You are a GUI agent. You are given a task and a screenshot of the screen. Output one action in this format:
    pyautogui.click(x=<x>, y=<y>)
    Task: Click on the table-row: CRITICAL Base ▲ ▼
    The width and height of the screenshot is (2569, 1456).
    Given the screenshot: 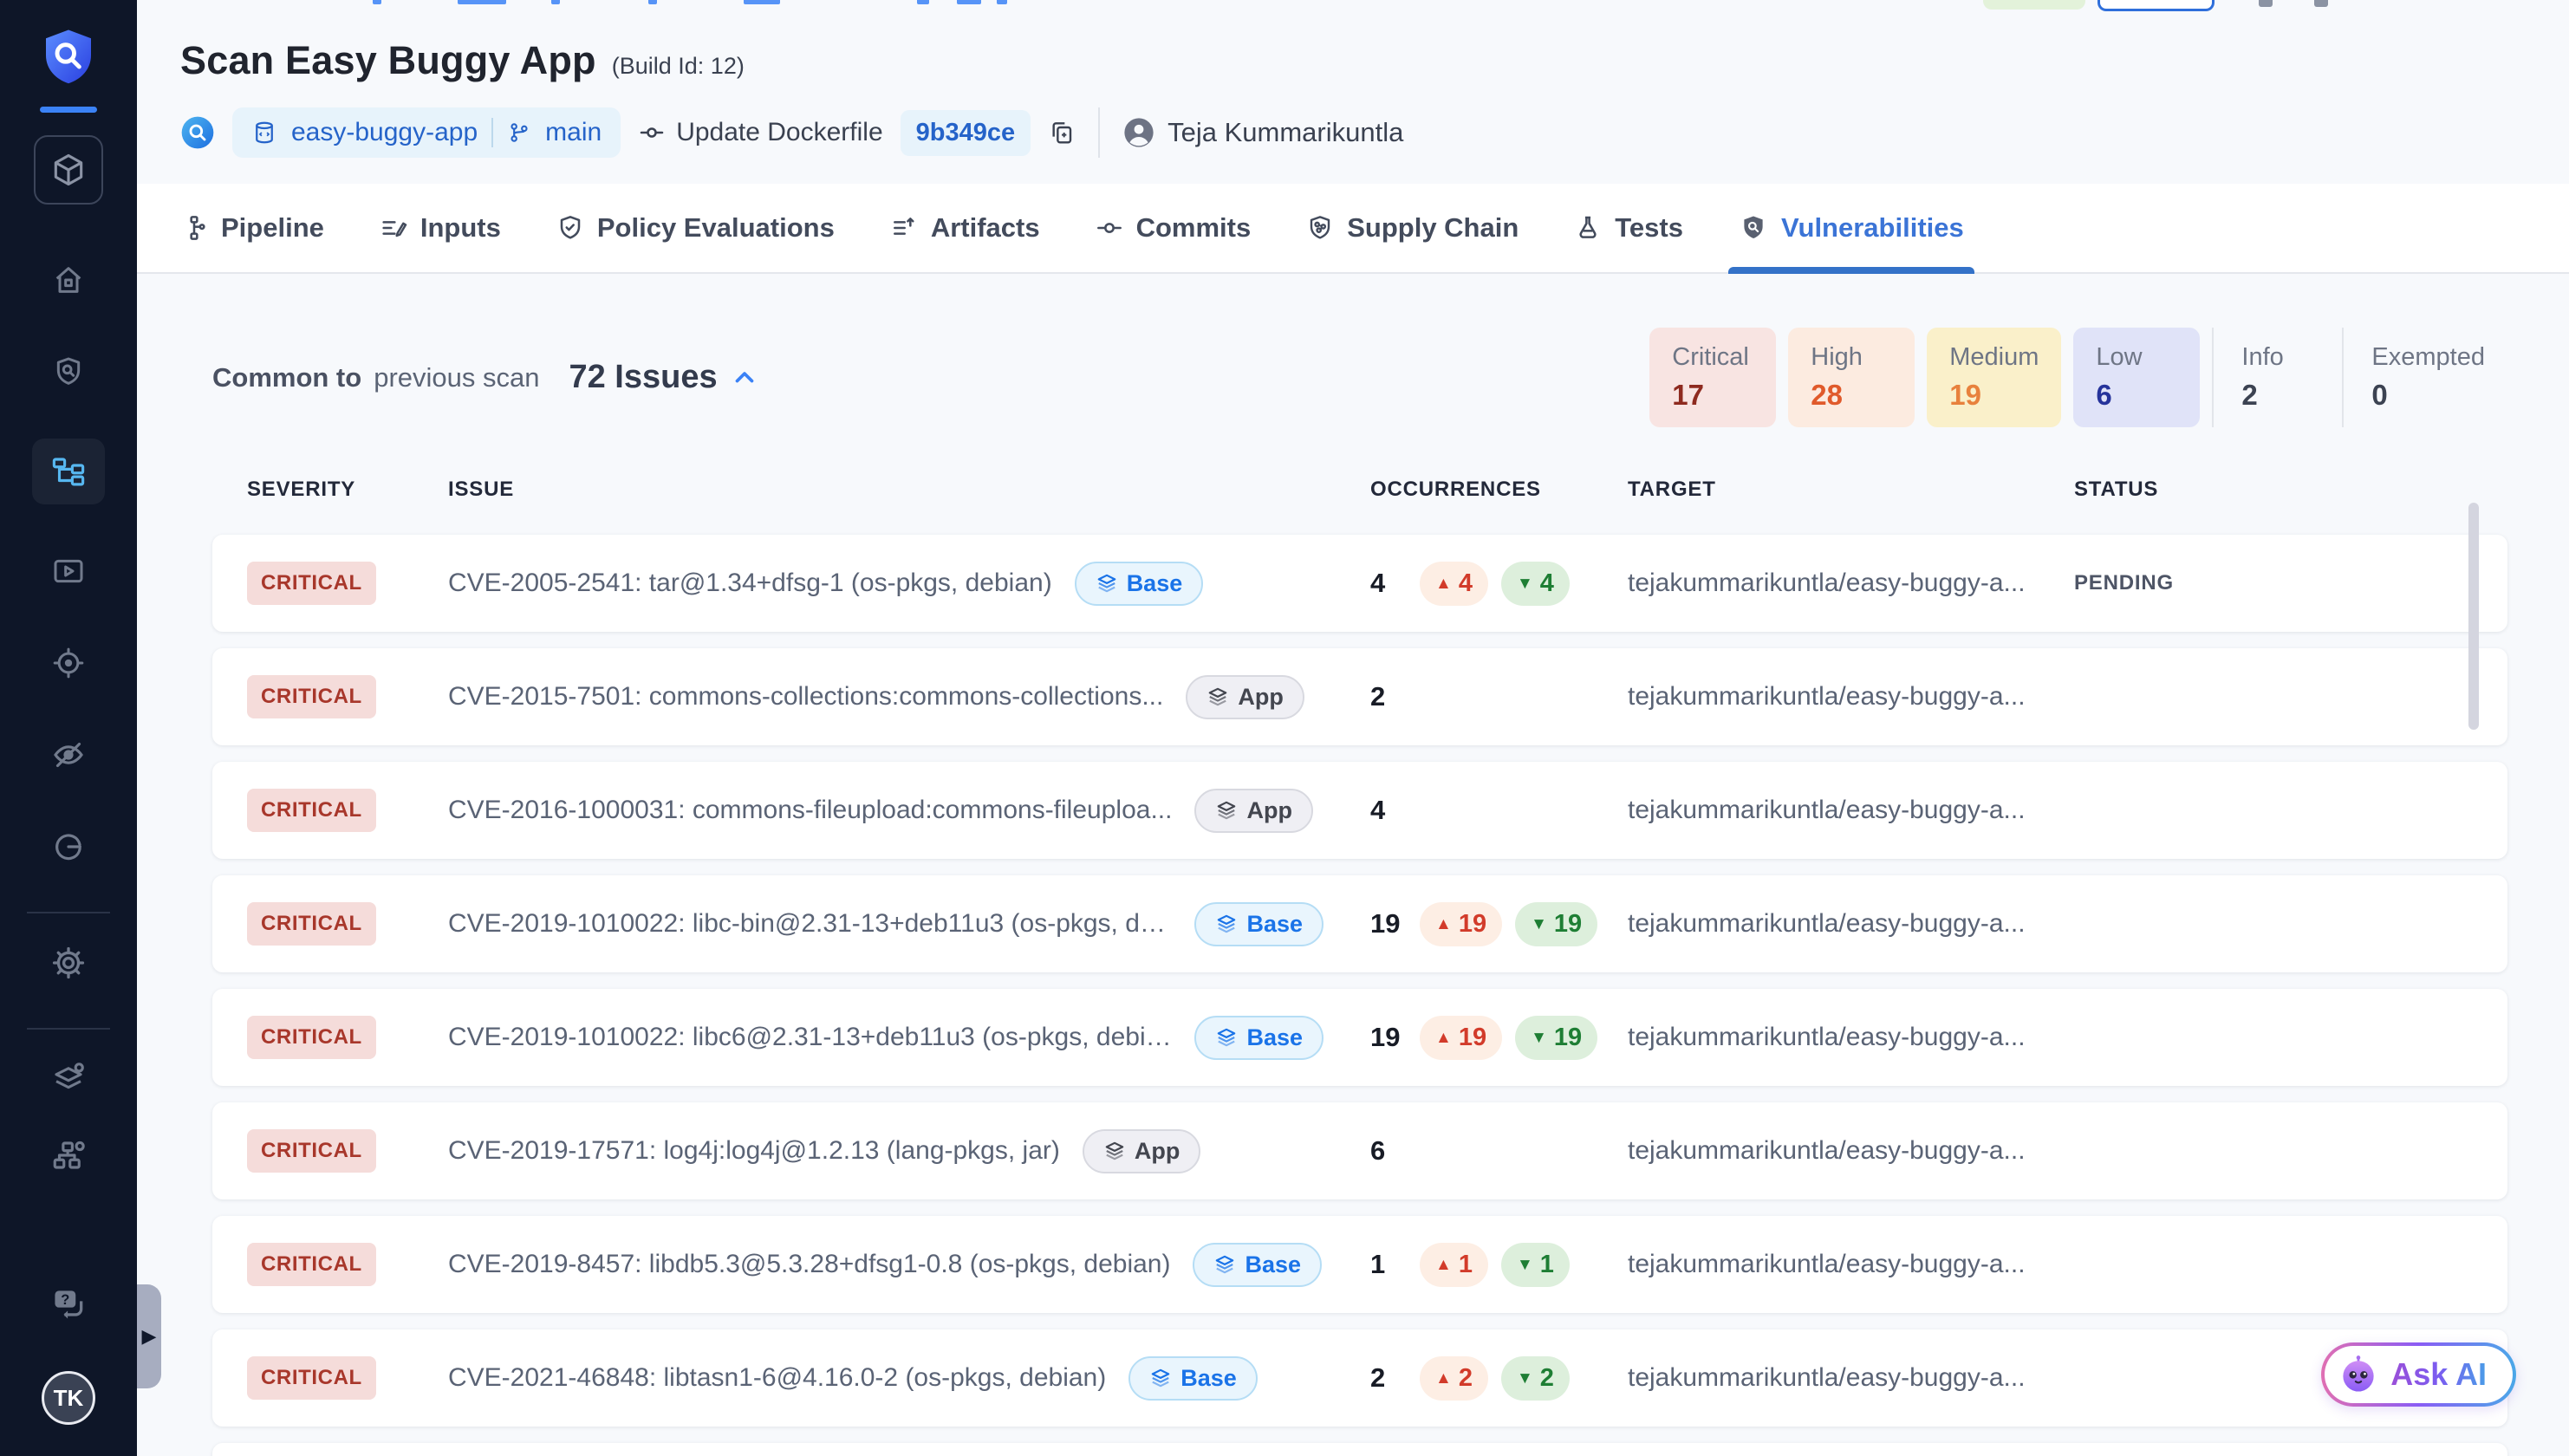 What is the action you would take?
    pyautogui.click(x=1360, y=1449)
    